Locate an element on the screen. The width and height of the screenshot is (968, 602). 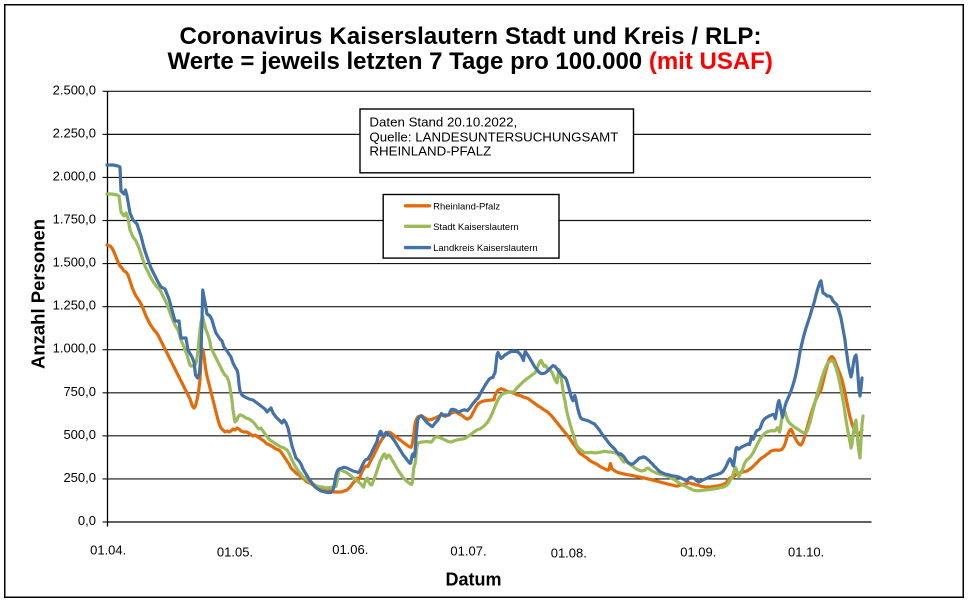
svg-text: 750,0 is located at coordinates (79, 391).